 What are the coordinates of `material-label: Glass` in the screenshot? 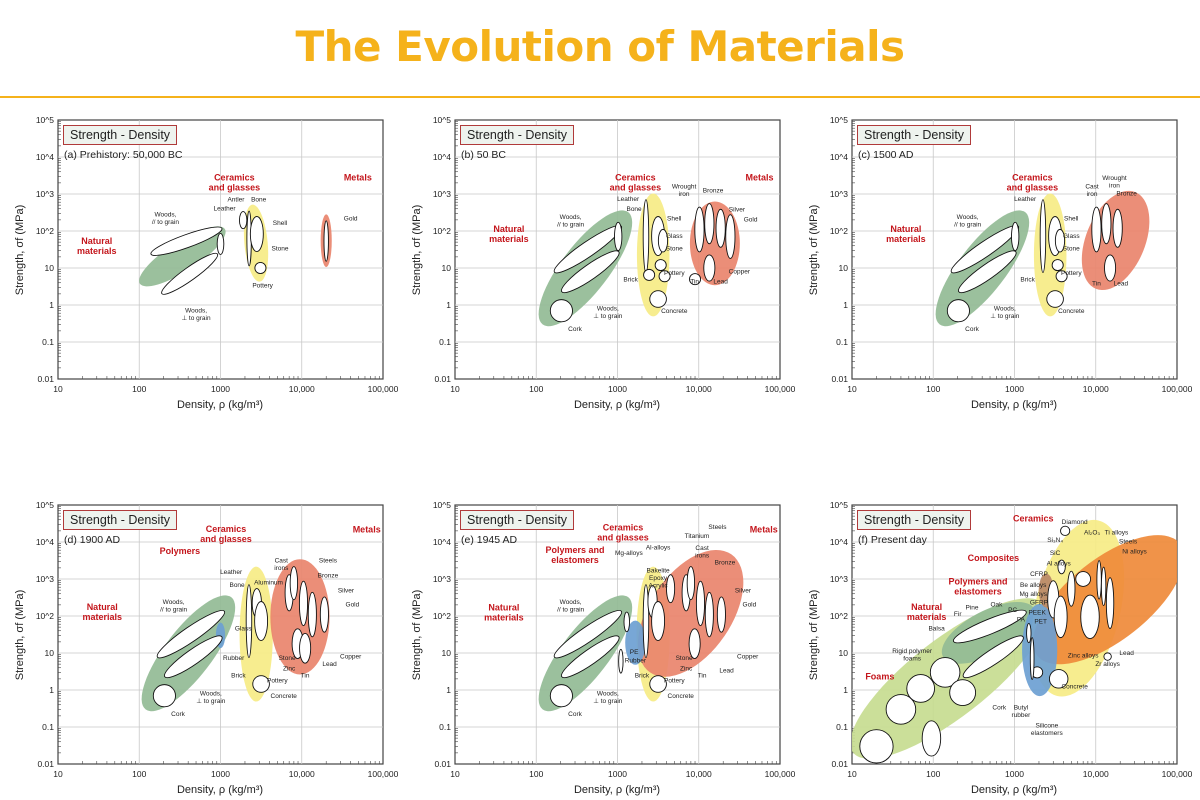 It's located at (1071, 236).